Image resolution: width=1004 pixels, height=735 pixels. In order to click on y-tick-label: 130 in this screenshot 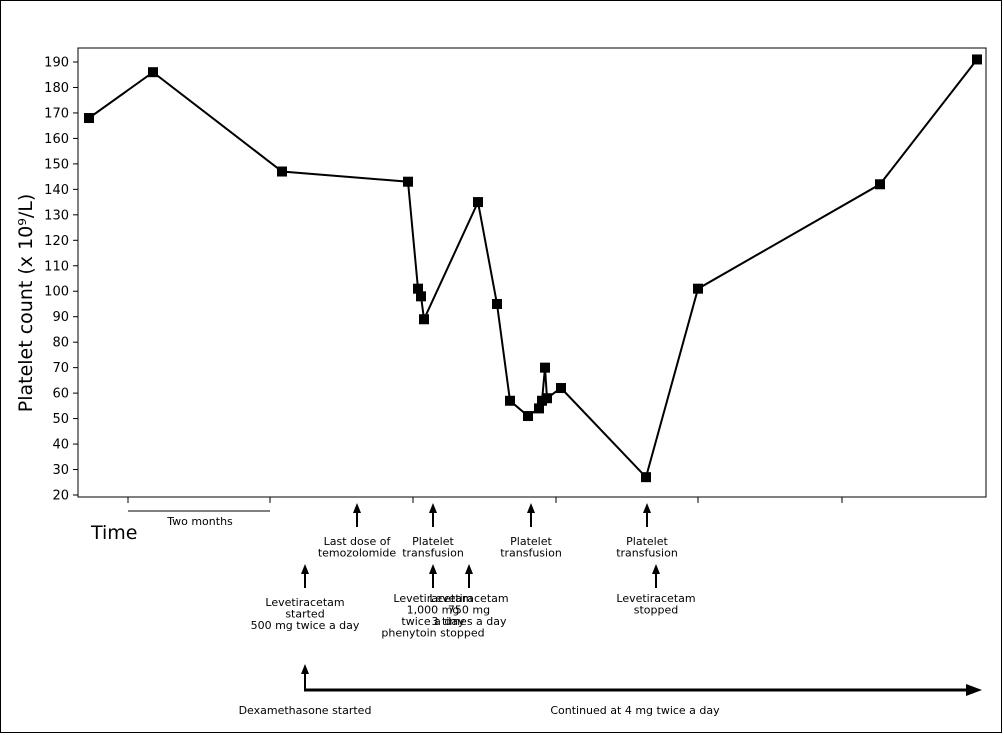, I will do `click(56, 215)`.